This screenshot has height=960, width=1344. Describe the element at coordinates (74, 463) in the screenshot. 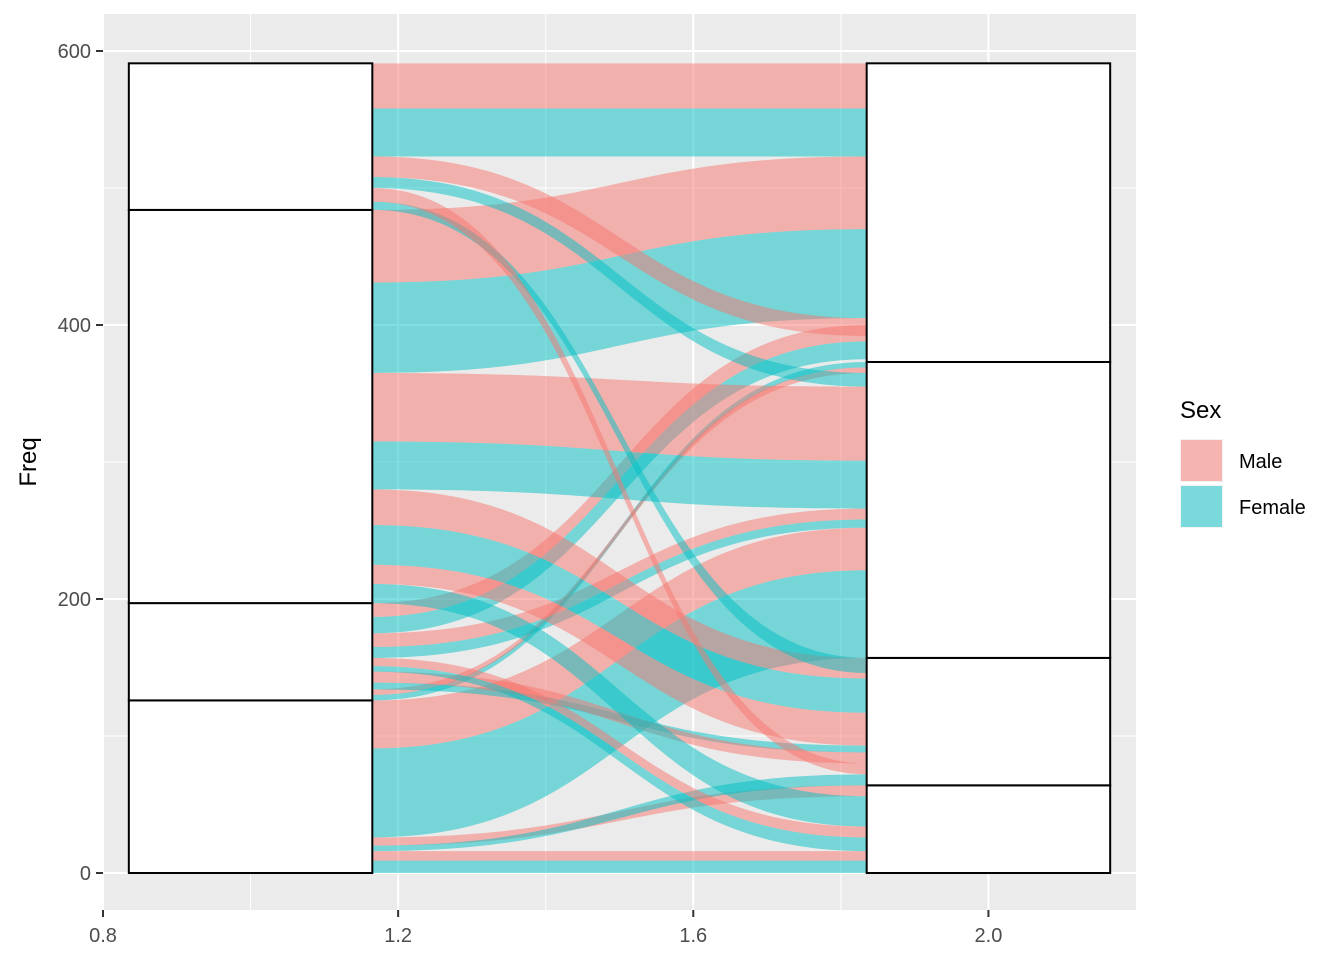

I see `y-tick-labels: 0 200 400 600` at that location.